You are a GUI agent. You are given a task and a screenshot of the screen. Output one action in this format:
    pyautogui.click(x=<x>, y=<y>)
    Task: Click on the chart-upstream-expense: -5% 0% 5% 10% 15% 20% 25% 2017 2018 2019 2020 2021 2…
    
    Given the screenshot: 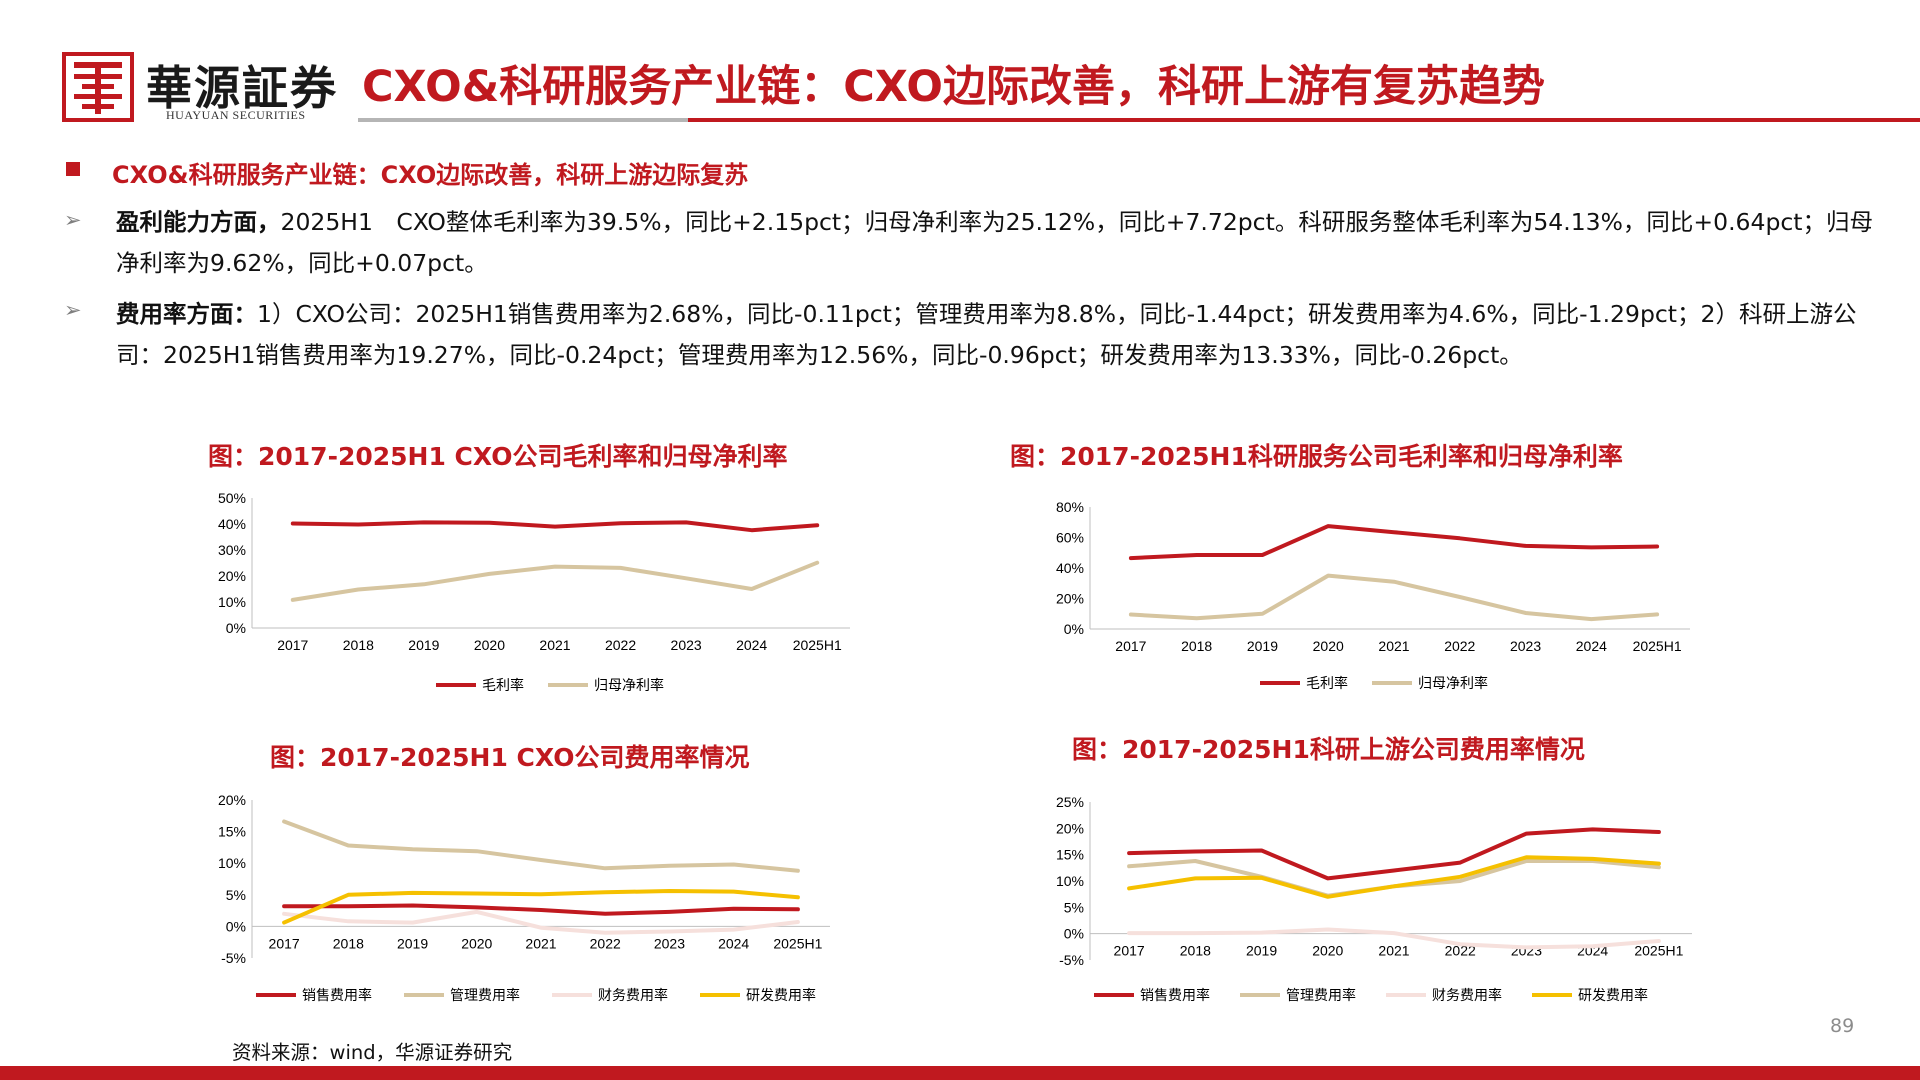 What is the action you would take?
    pyautogui.click(x=1374, y=898)
    